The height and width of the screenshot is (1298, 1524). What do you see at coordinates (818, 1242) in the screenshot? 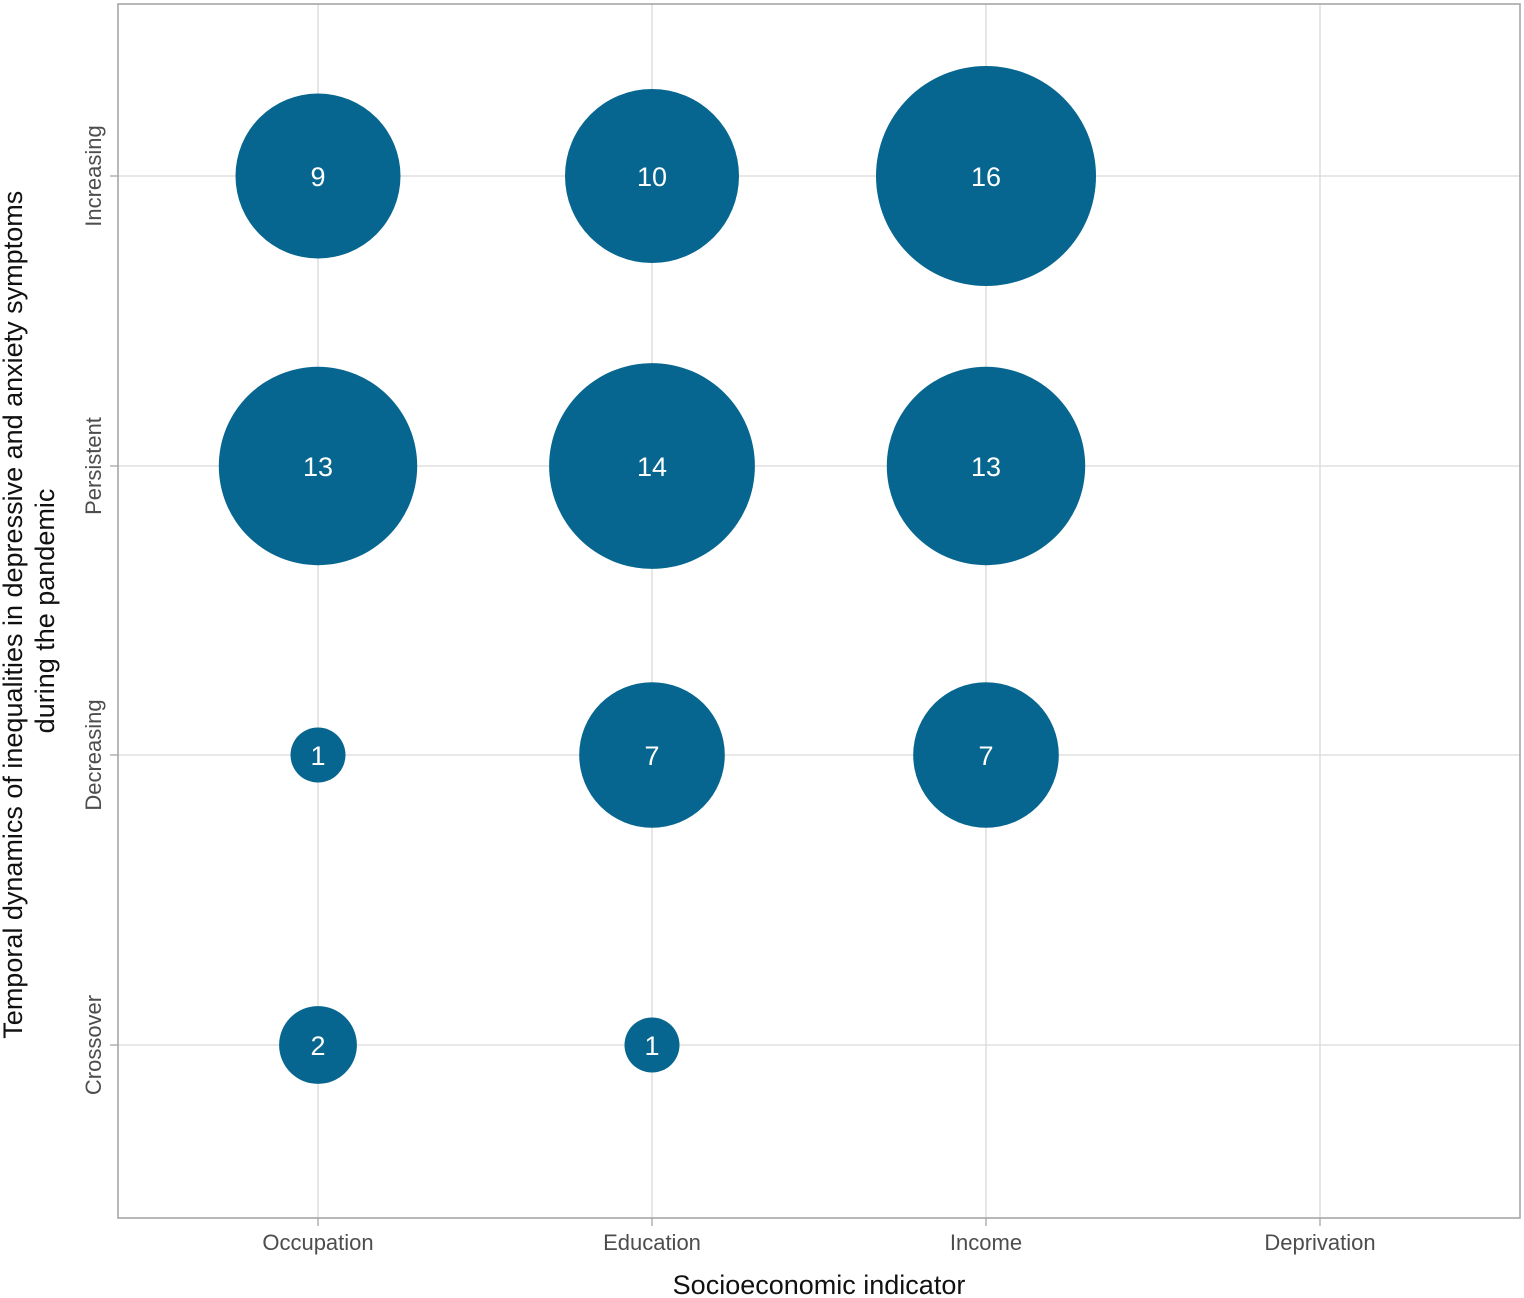
I see `x-tick-labels: Occupation Education Income Deprivation` at bounding box center [818, 1242].